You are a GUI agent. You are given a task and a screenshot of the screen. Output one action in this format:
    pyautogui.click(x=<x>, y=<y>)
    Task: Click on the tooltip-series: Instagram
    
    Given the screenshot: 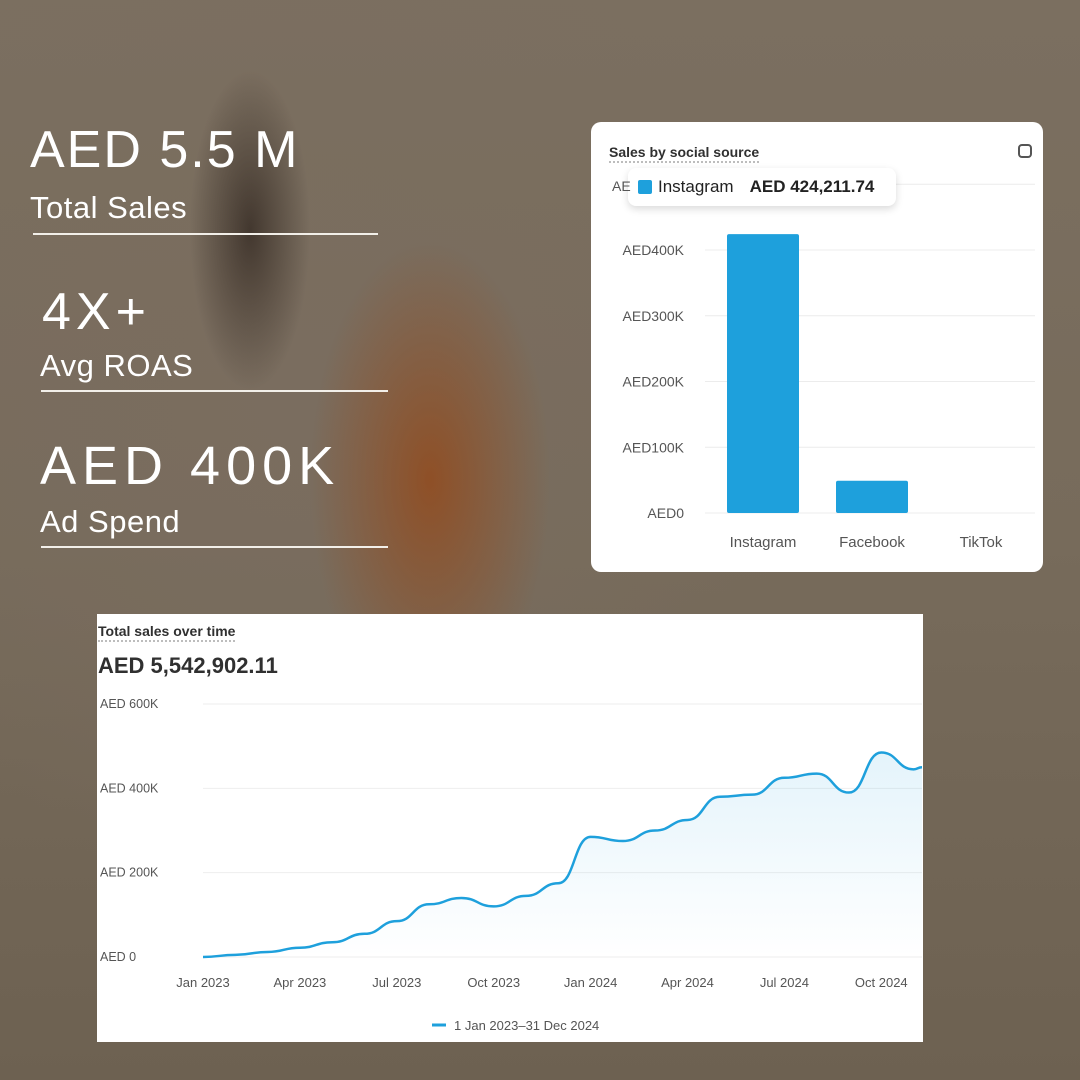 What is the action you would take?
    pyautogui.click(x=696, y=186)
    